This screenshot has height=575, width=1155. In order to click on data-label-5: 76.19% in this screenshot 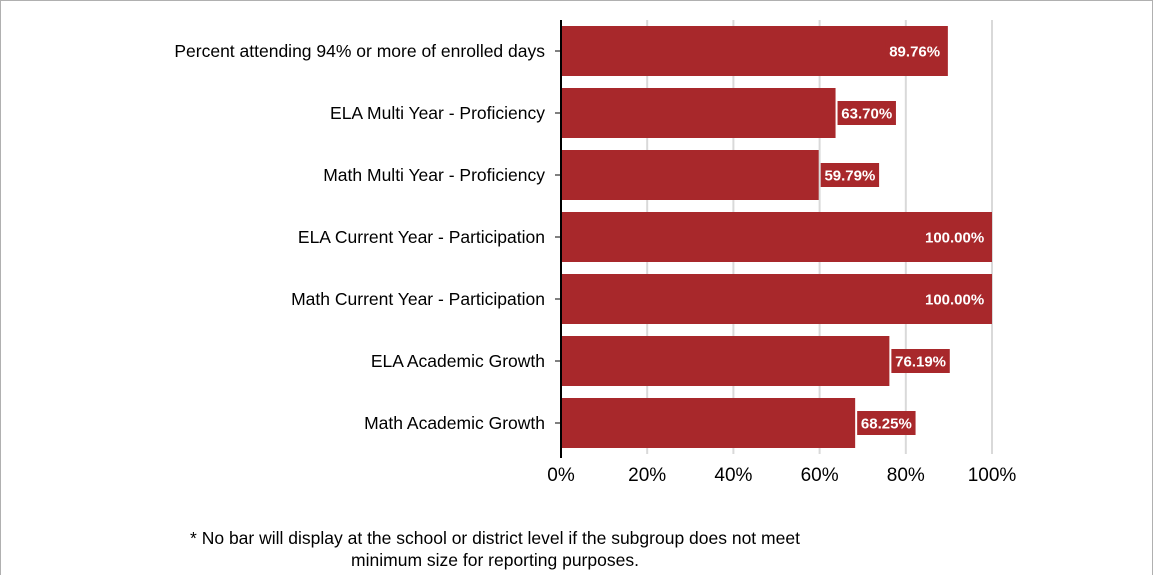, I will do `click(920, 362)`.